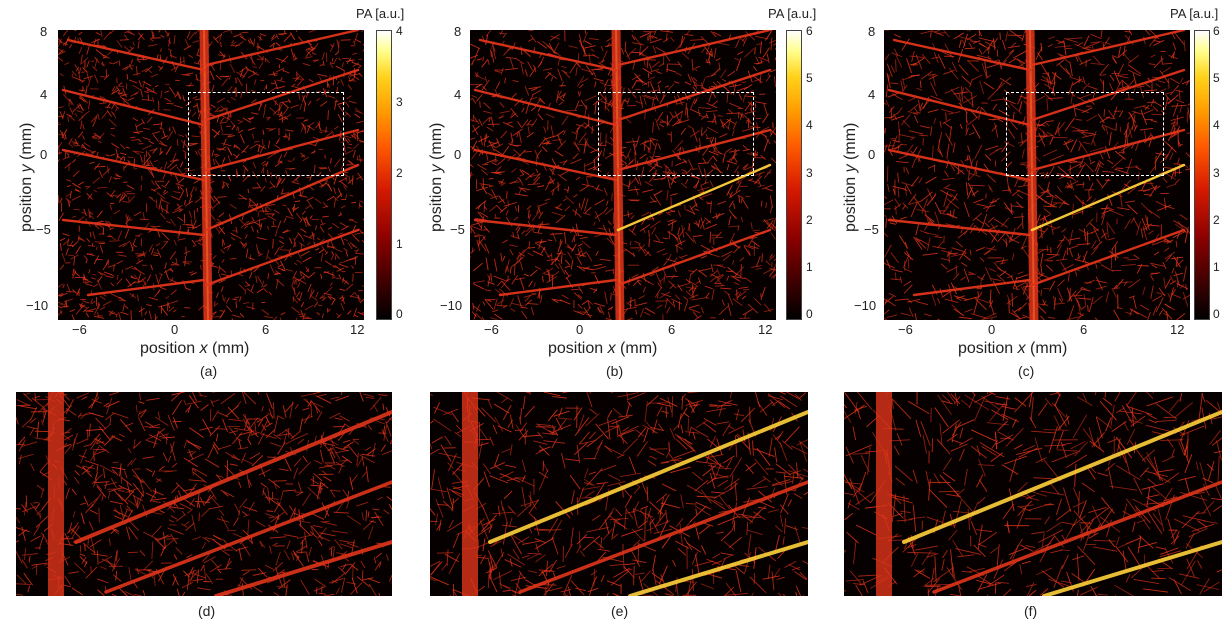  I want to click on caption-d: (d), so click(207, 611).